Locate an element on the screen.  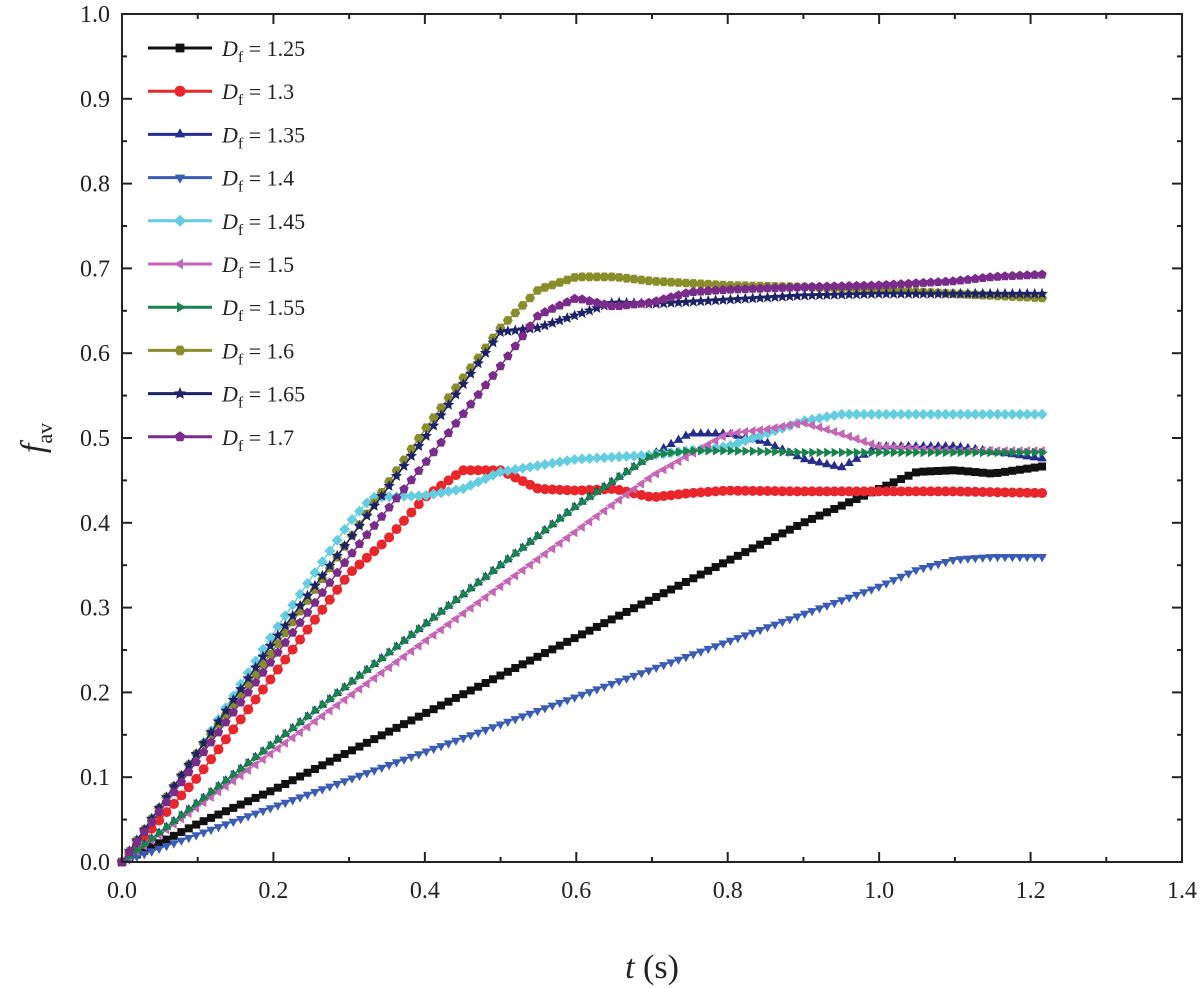
legend-entry-1-3-marker is located at coordinates (180, 91).